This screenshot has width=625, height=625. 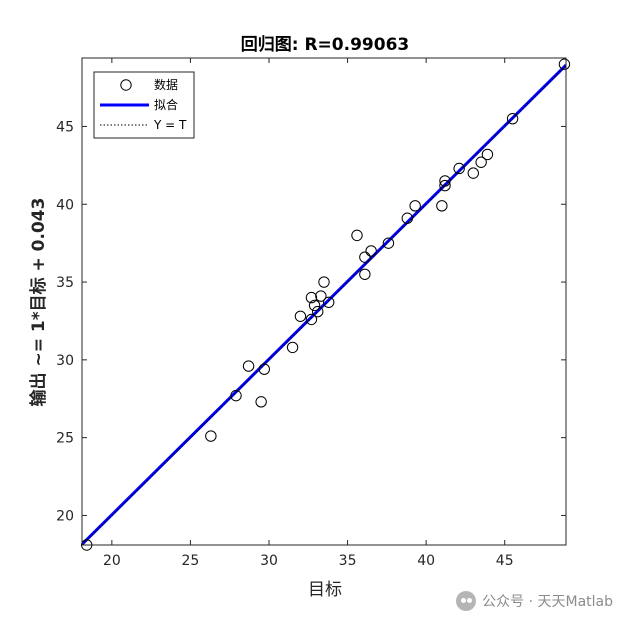 I want to click on y-tick-label: 45, so click(x=65, y=127).